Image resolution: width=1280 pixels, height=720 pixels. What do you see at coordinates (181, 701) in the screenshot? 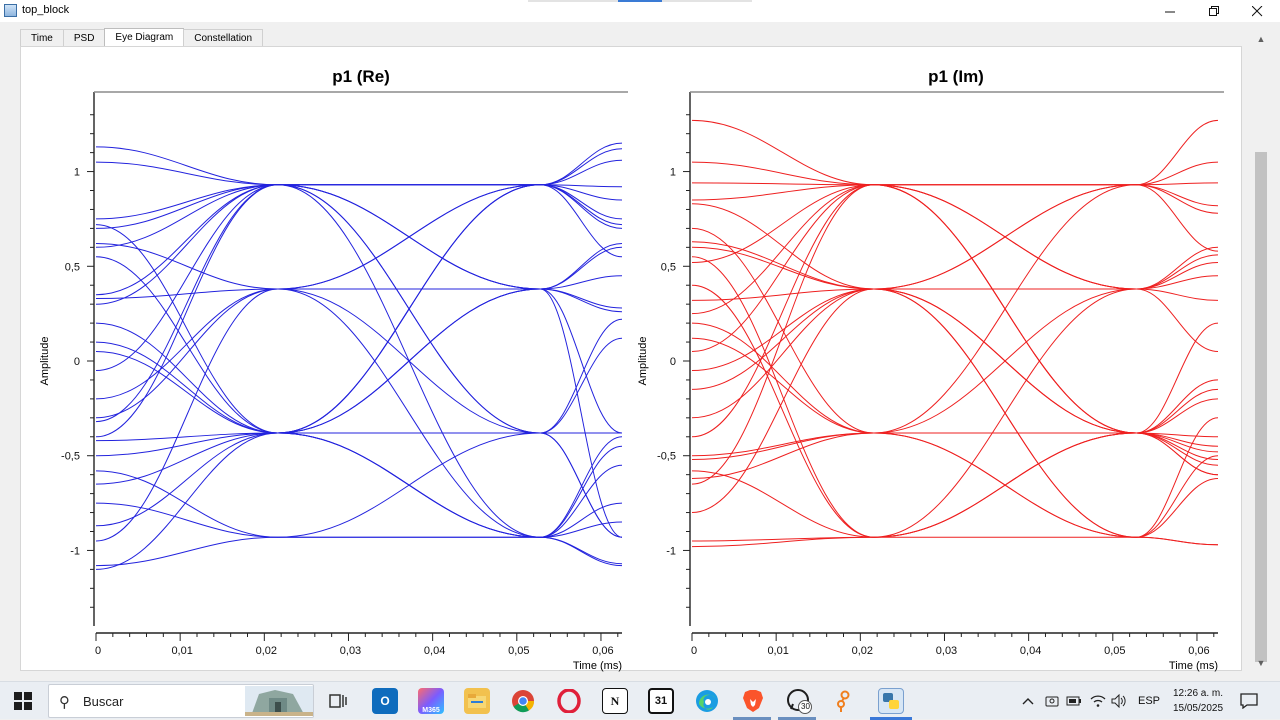
I see `taskbar-search-box: ⚲ Buscar` at bounding box center [181, 701].